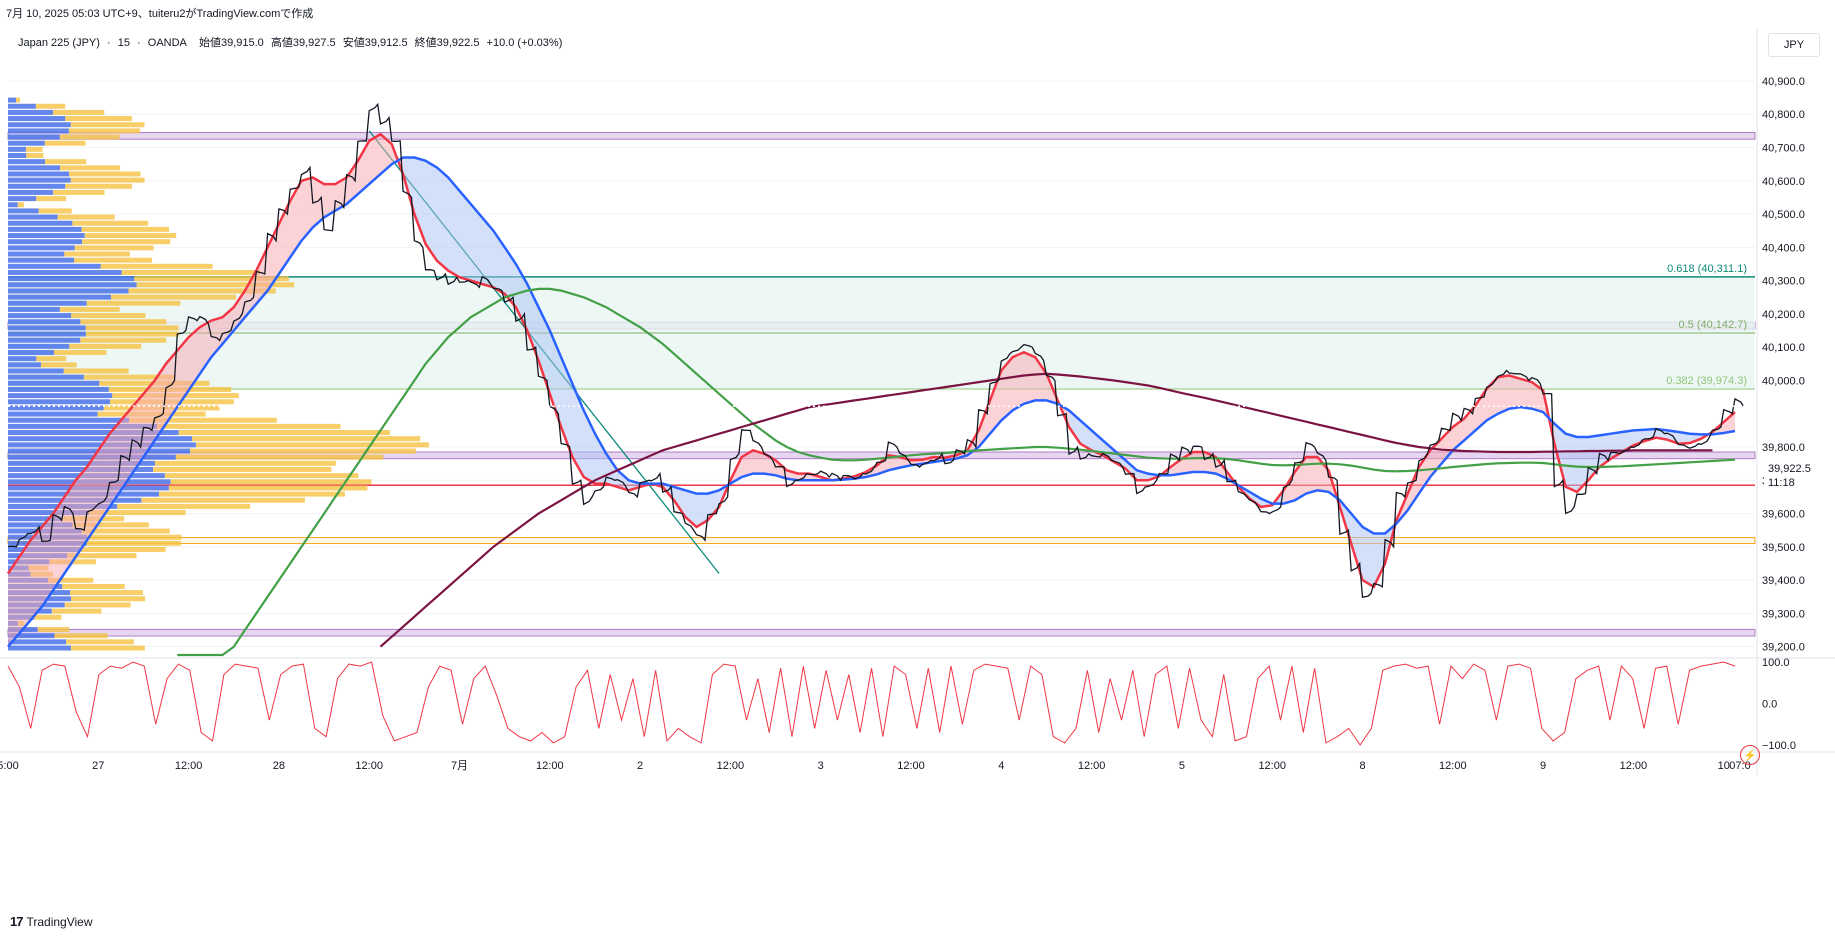 Image resolution: width=1835 pixels, height=941 pixels. What do you see at coordinates (881, 541) in the screenshot?
I see `orange-zone` at bounding box center [881, 541].